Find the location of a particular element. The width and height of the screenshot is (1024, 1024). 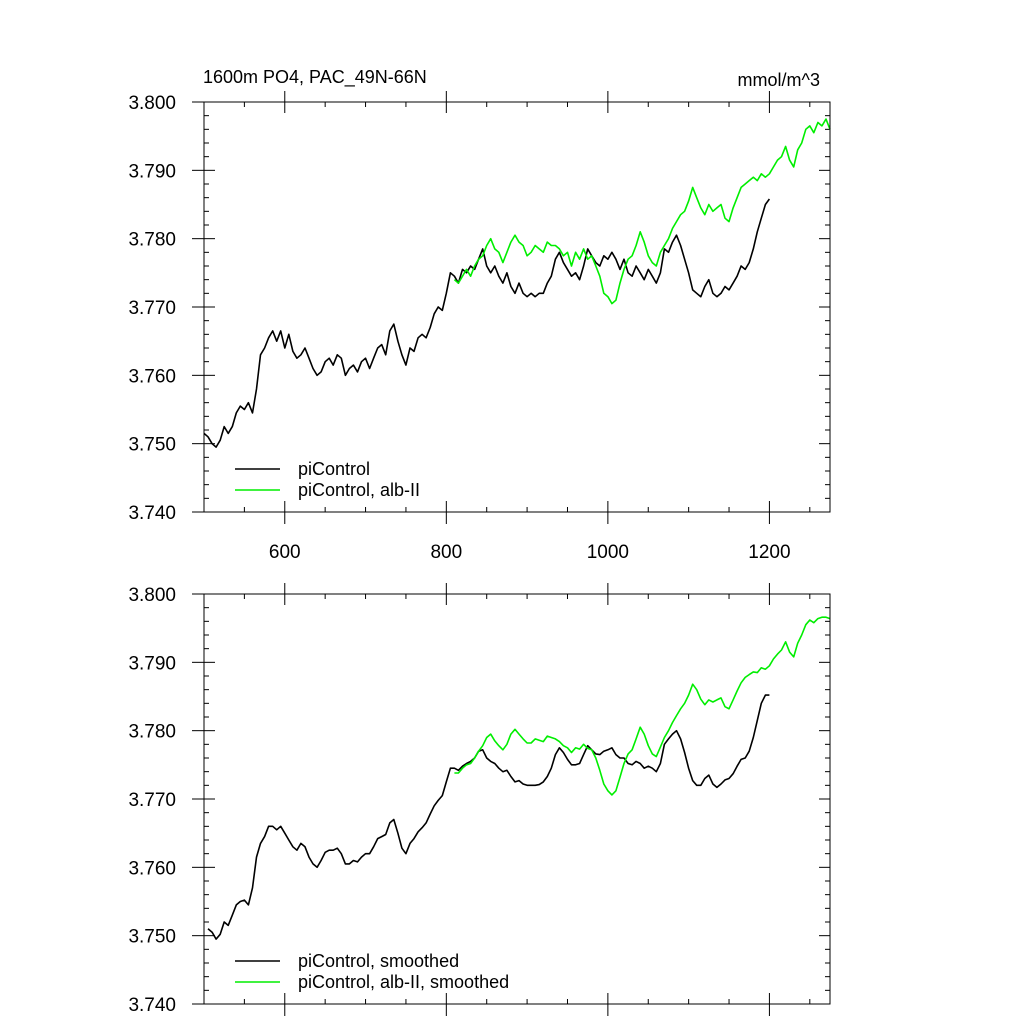

units-label: mmol/m^3 is located at coordinates (779, 80).